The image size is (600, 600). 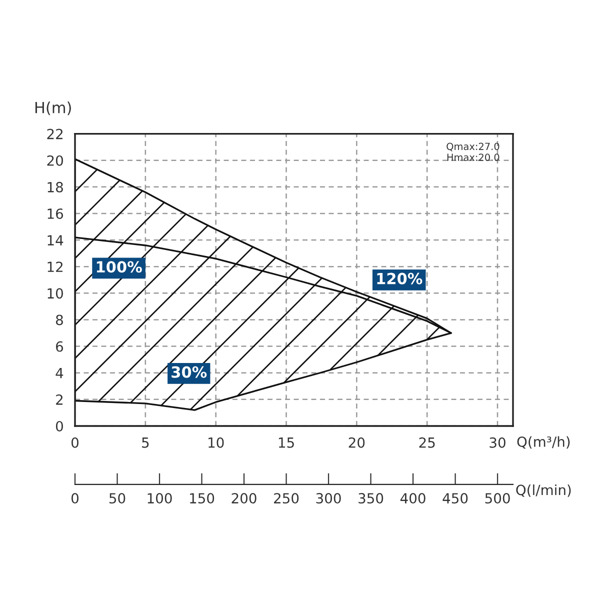 What do you see at coordinates (74, 498) in the screenshot?
I see `x2-tick-label: 0` at bounding box center [74, 498].